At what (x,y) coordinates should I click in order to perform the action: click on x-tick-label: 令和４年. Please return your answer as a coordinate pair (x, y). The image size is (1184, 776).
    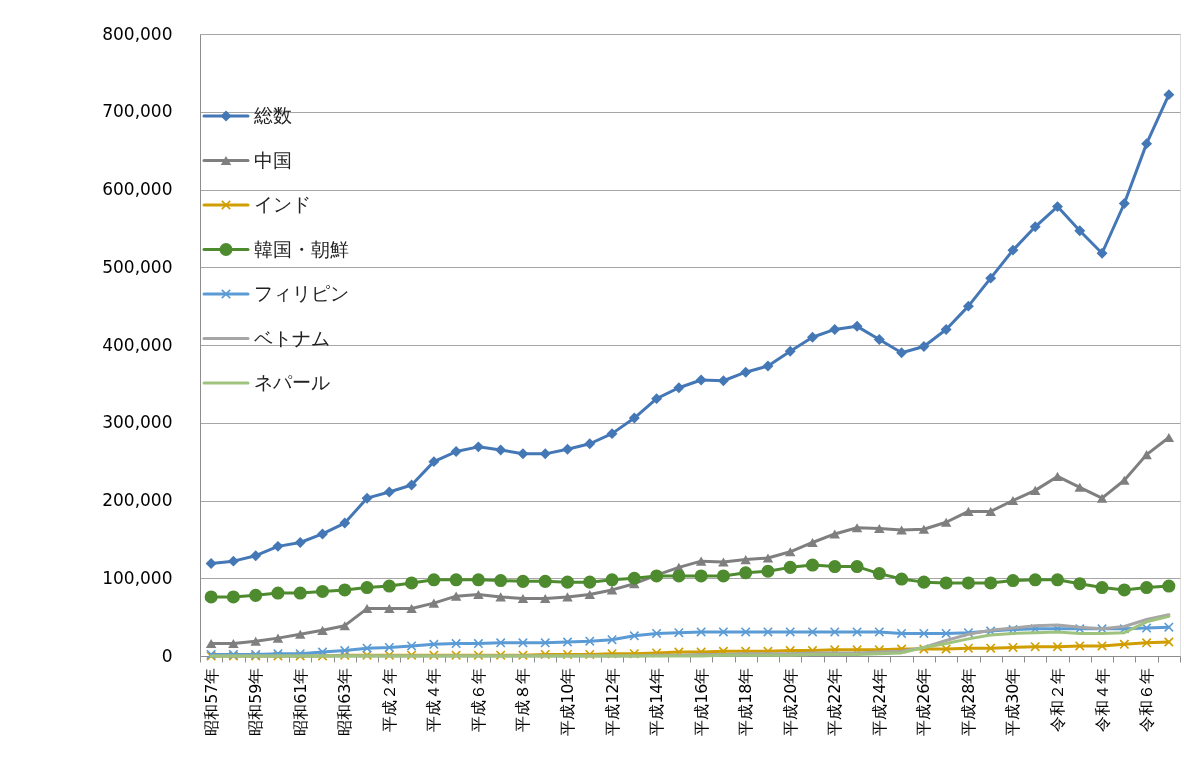
    Looking at the image, I should click on (1102, 699).